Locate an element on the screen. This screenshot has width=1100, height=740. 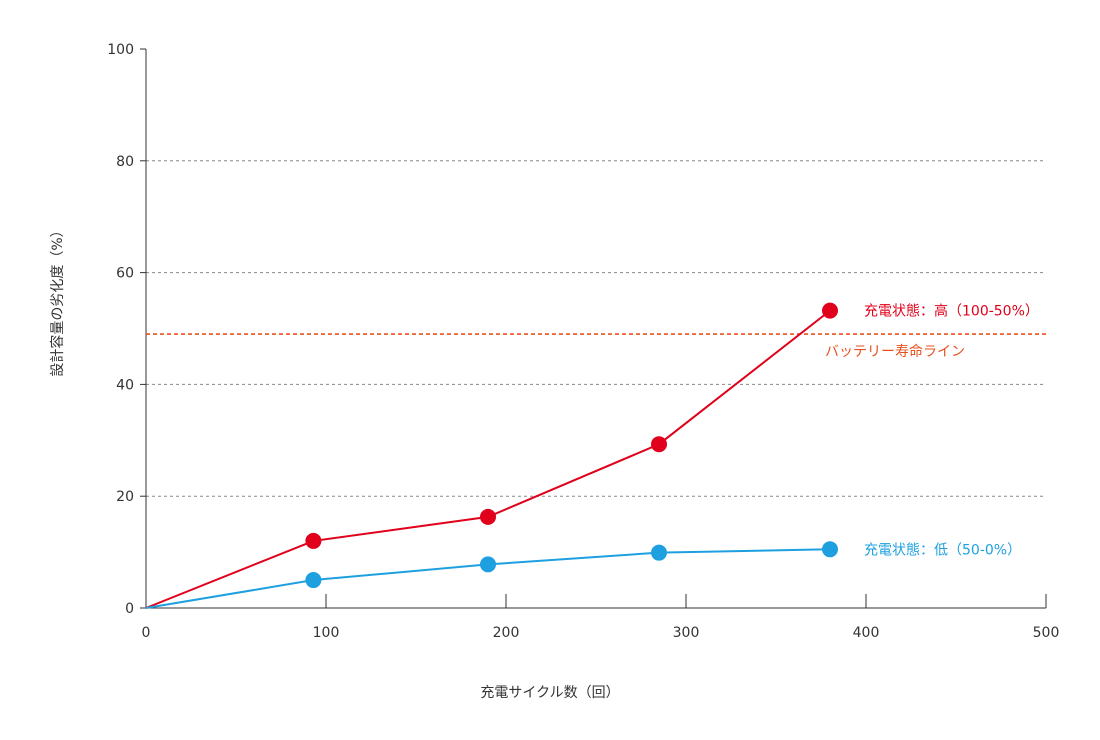
y-tick-label: 100 is located at coordinates (120, 50).